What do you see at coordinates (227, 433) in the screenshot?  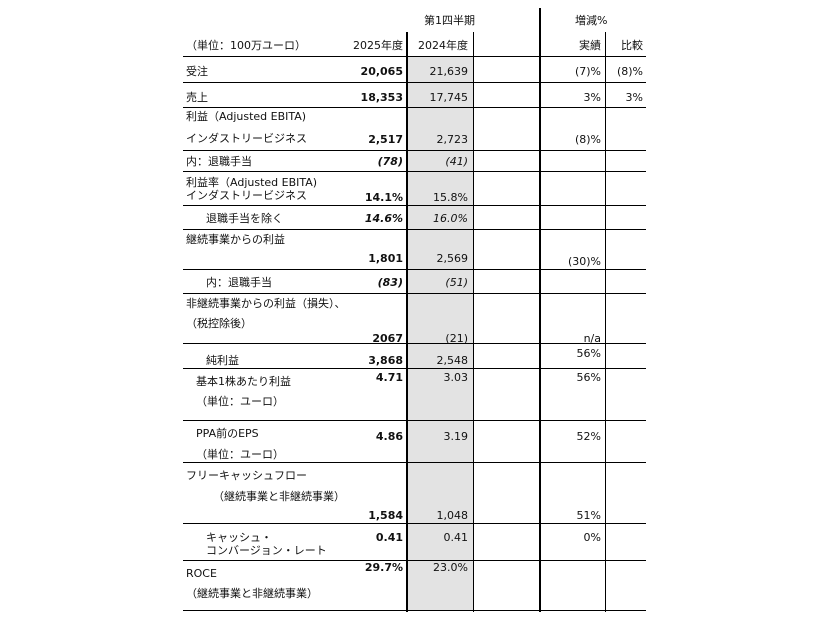 I see `row-label: PPA前のEPS` at bounding box center [227, 433].